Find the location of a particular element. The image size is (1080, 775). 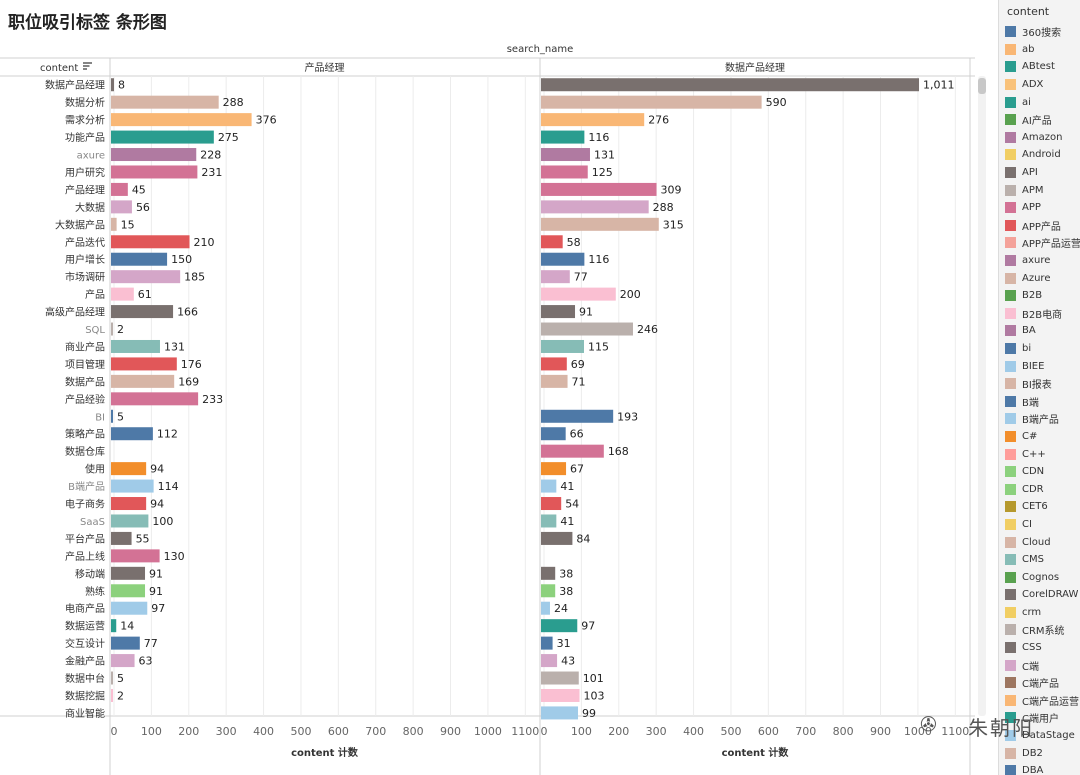

data-label: 246 is located at coordinates (647, 329).